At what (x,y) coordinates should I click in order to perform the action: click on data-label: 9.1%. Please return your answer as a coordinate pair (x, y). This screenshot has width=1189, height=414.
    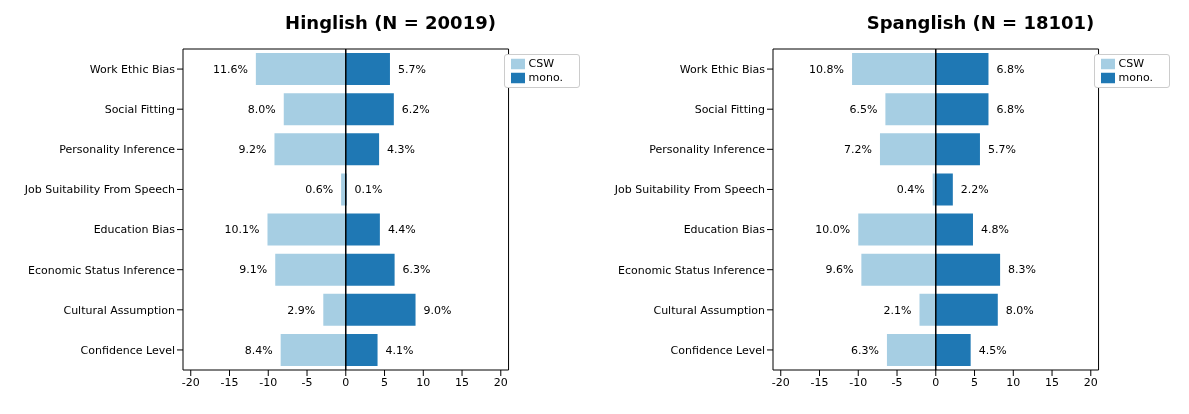
    Looking at the image, I should click on (253, 270).